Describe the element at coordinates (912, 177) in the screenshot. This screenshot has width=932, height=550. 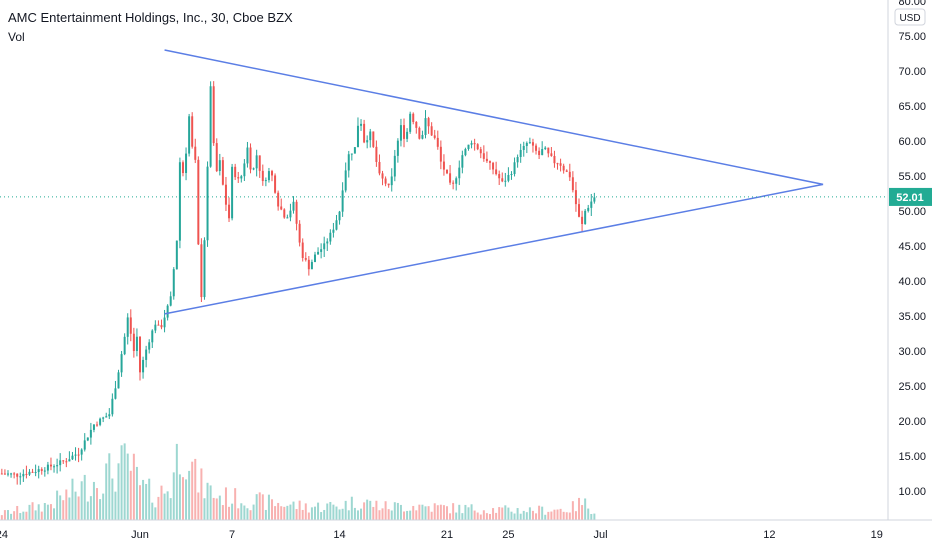
I see `price-tick-label: 55.00` at that location.